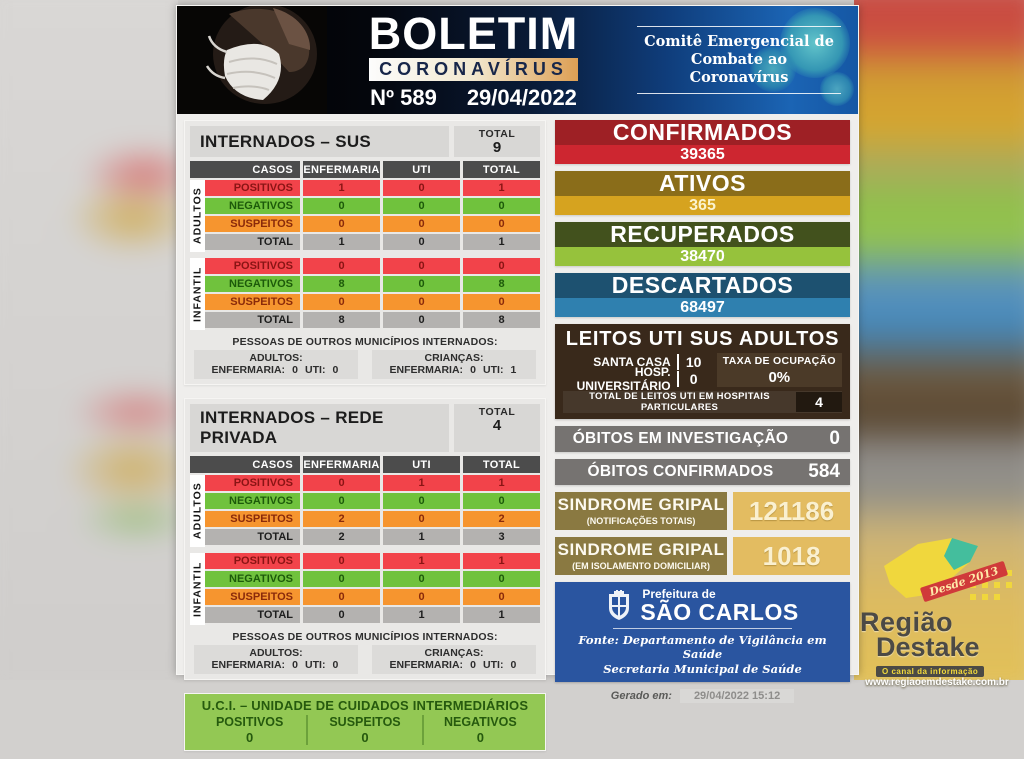 The image size is (1024, 759). I want to click on col-header-uti: UTI, so click(421, 169).